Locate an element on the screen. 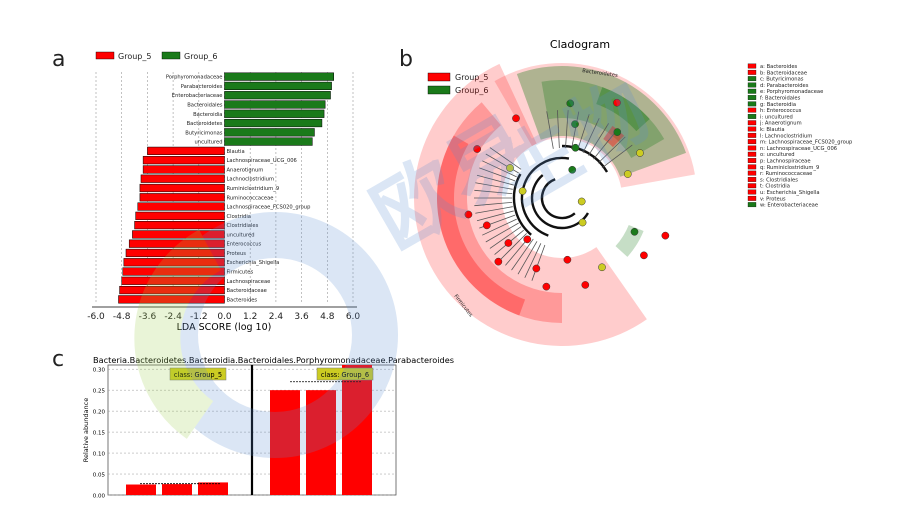 The width and height of the screenshot is (900, 532). key-entry: c: Butyricimonas is located at coordinates (782, 80).